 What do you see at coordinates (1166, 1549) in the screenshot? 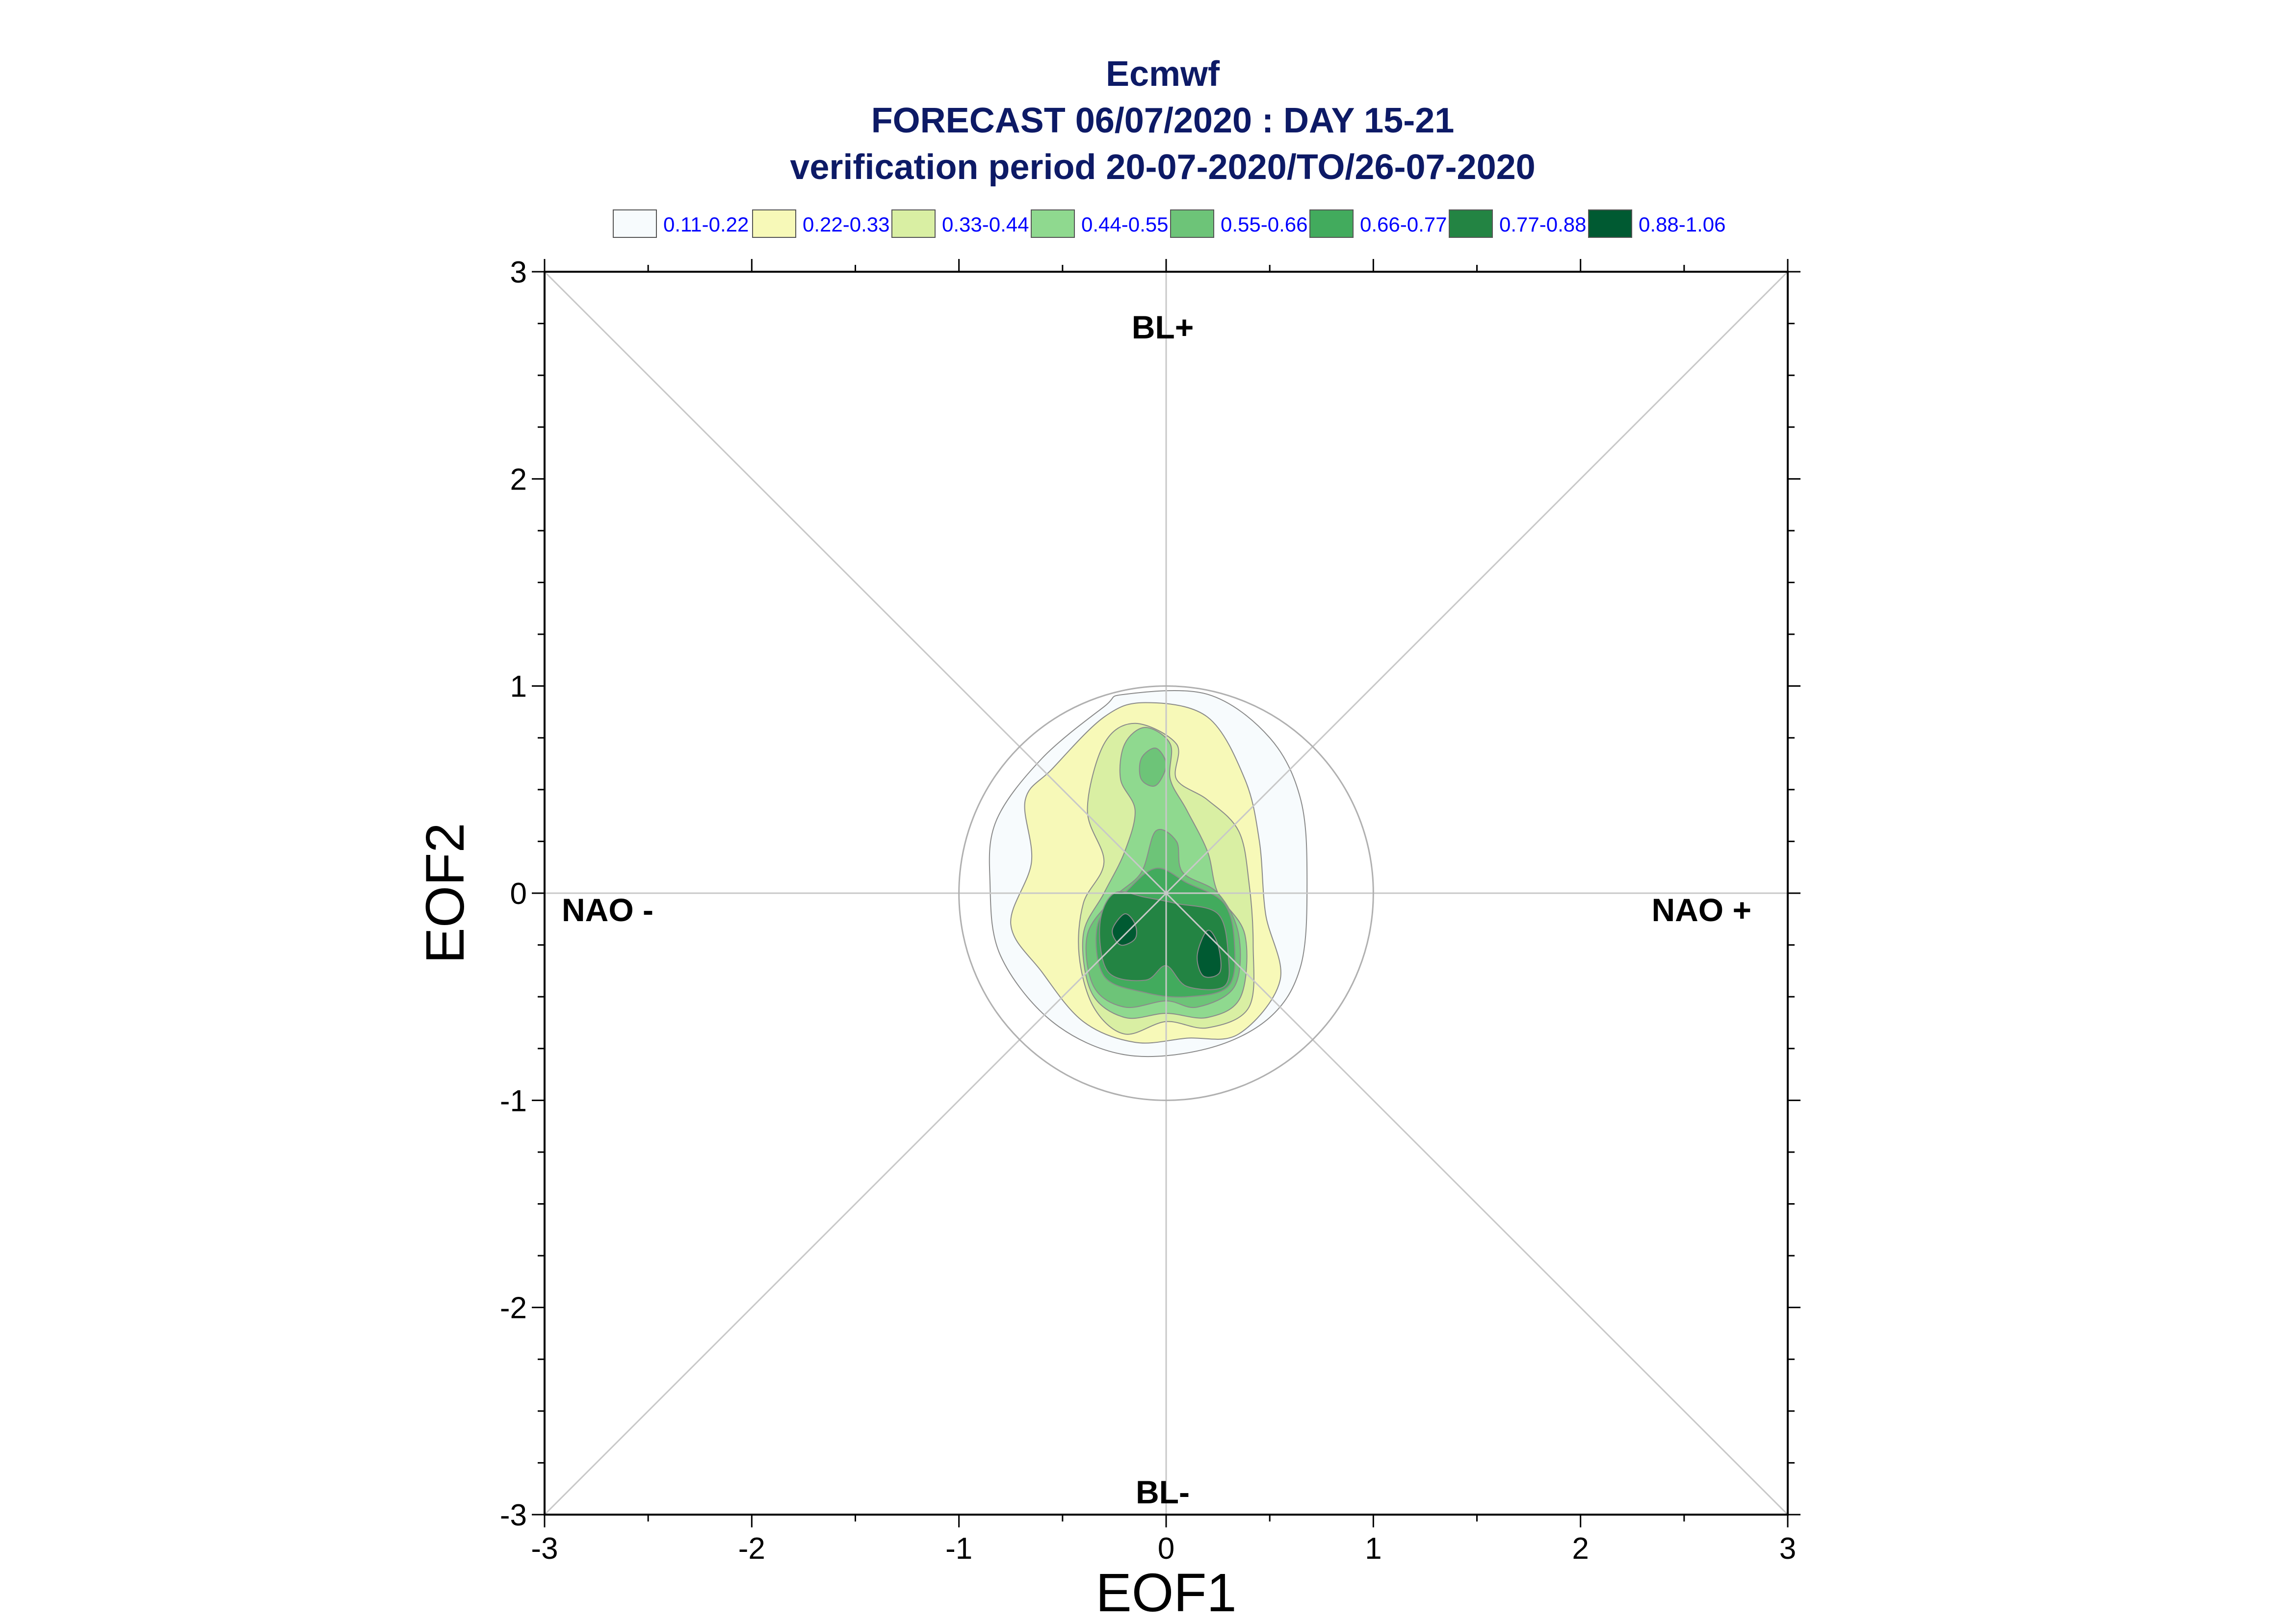
I see `x-tick-label: 0` at bounding box center [1166, 1549].